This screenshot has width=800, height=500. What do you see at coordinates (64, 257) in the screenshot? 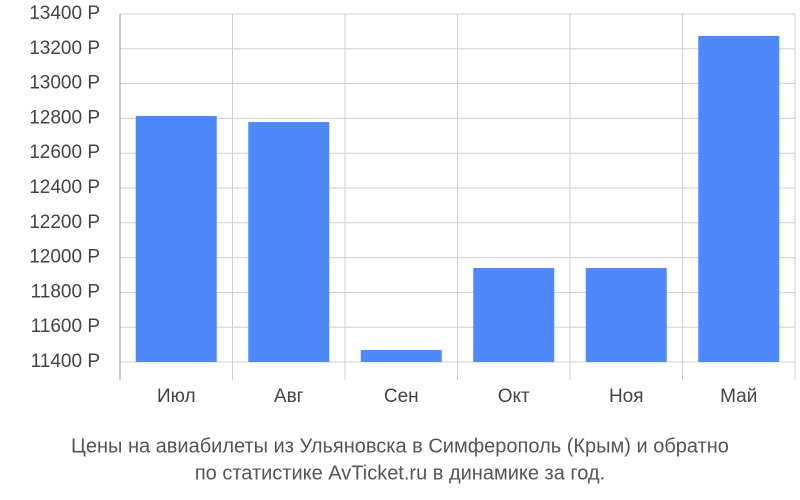
I see `y-tick-label: 12000 Р` at bounding box center [64, 257].